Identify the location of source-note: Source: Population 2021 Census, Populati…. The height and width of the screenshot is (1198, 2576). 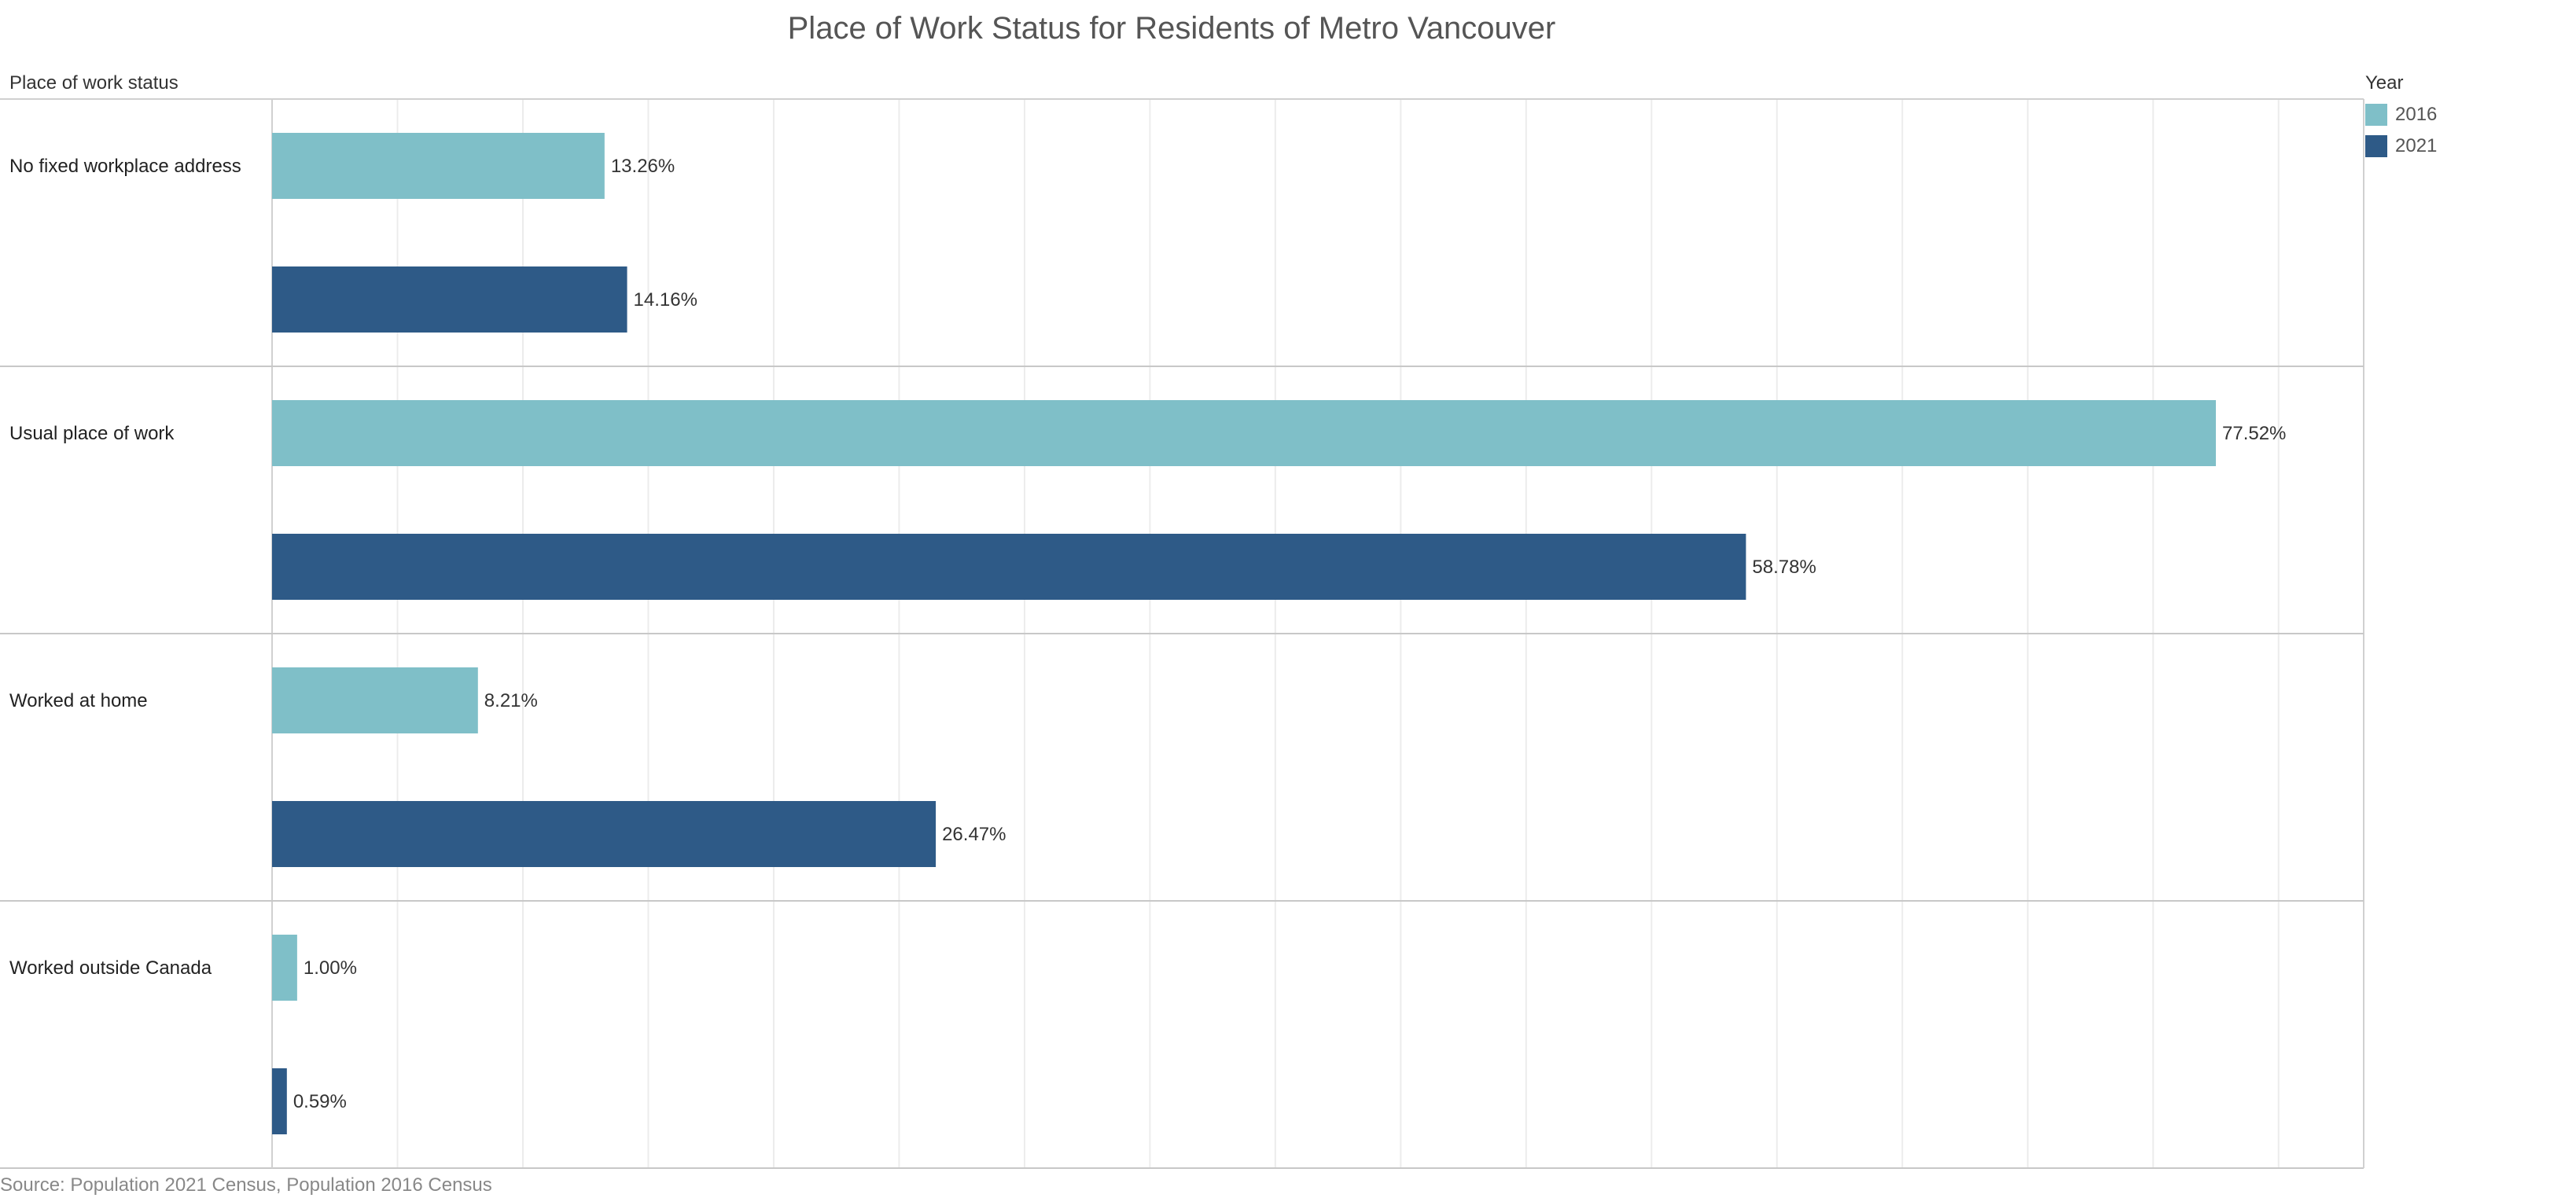
(246, 1185).